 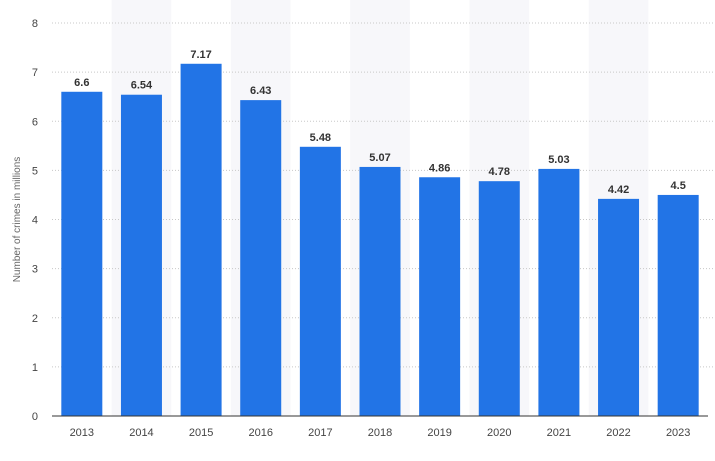 What do you see at coordinates (559, 292) in the screenshot?
I see `bar-2021` at bounding box center [559, 292].